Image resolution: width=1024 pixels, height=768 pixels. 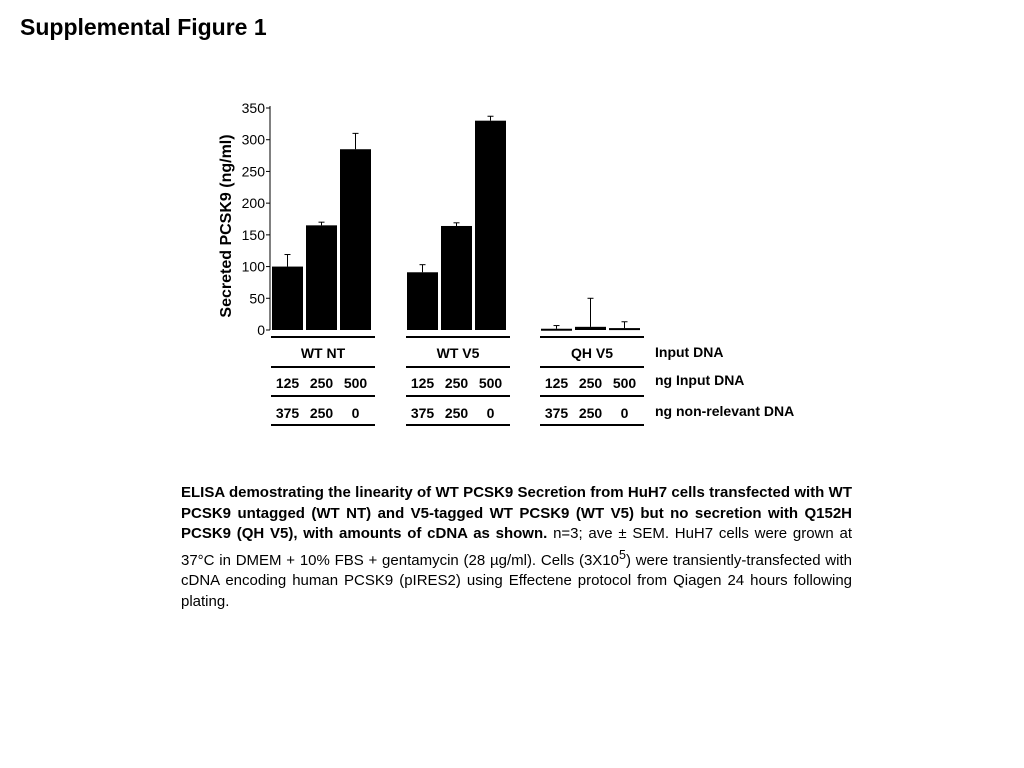 I want to click on row-label-ng-input-dna: ng Input DNA, so click(x=699, y=380).